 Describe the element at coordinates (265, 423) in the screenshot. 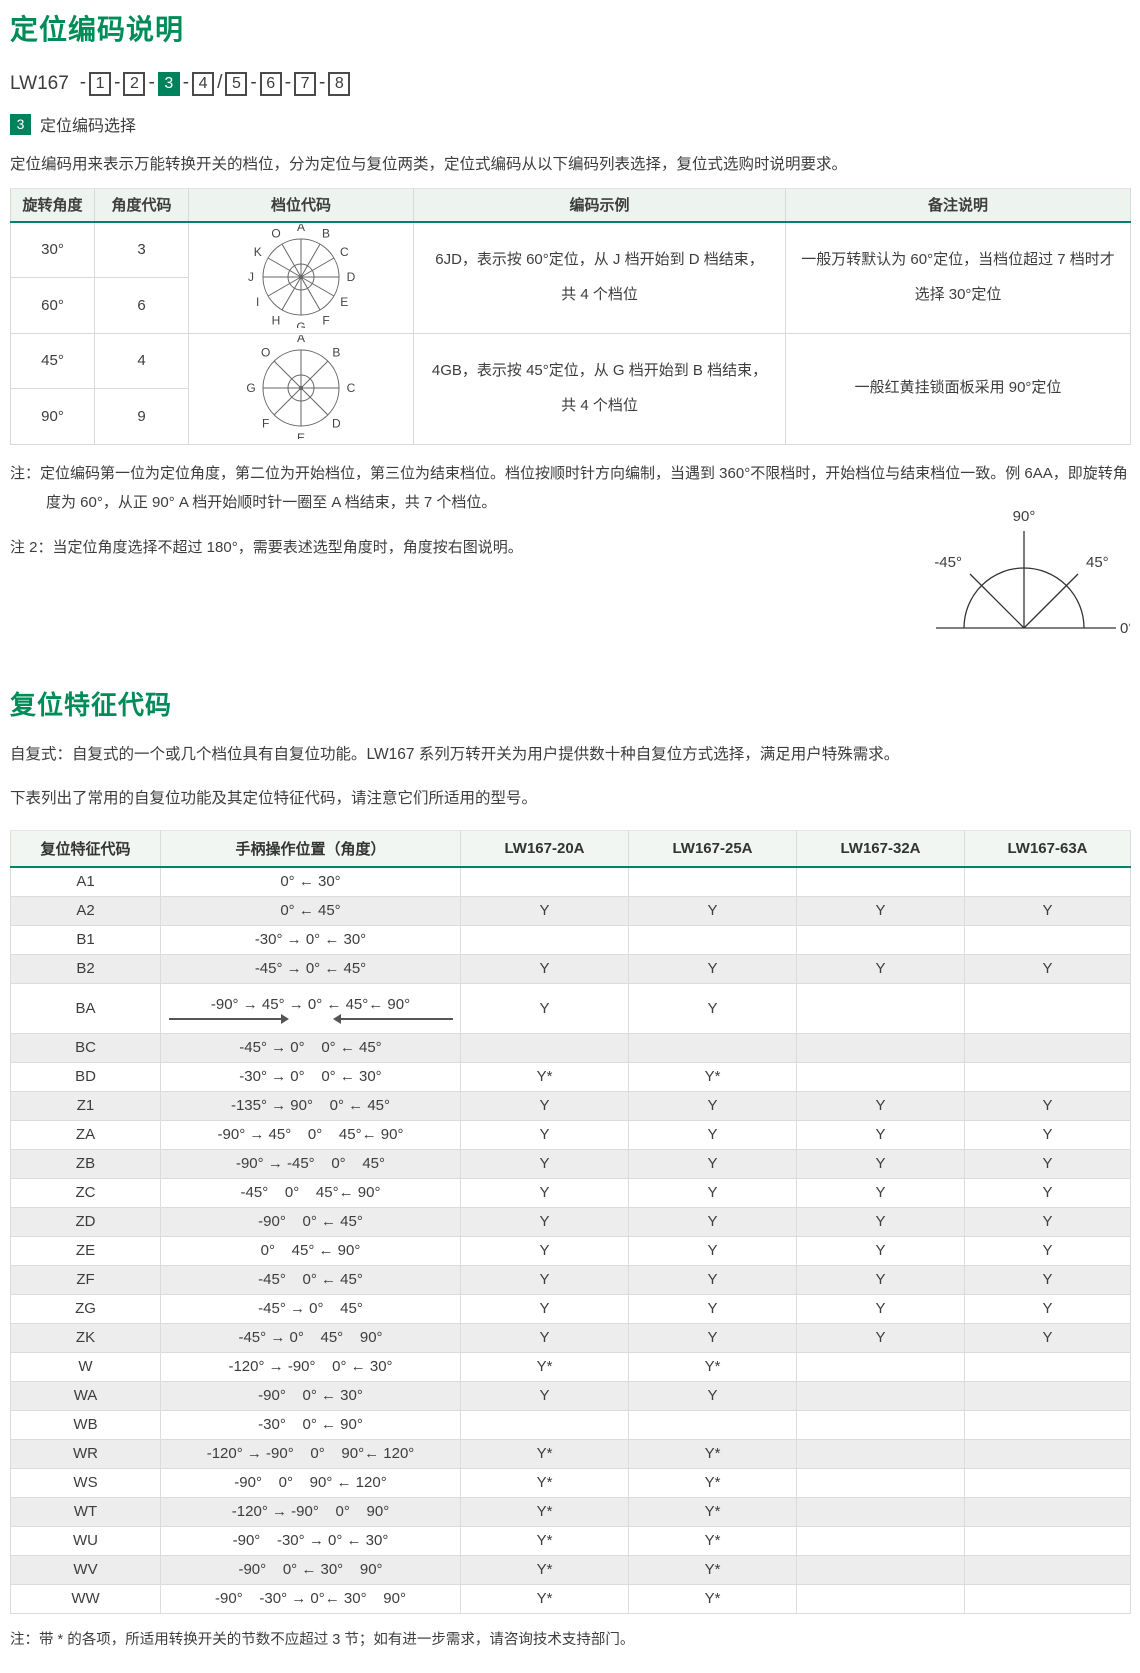

I see `svg-text: F` at that location.